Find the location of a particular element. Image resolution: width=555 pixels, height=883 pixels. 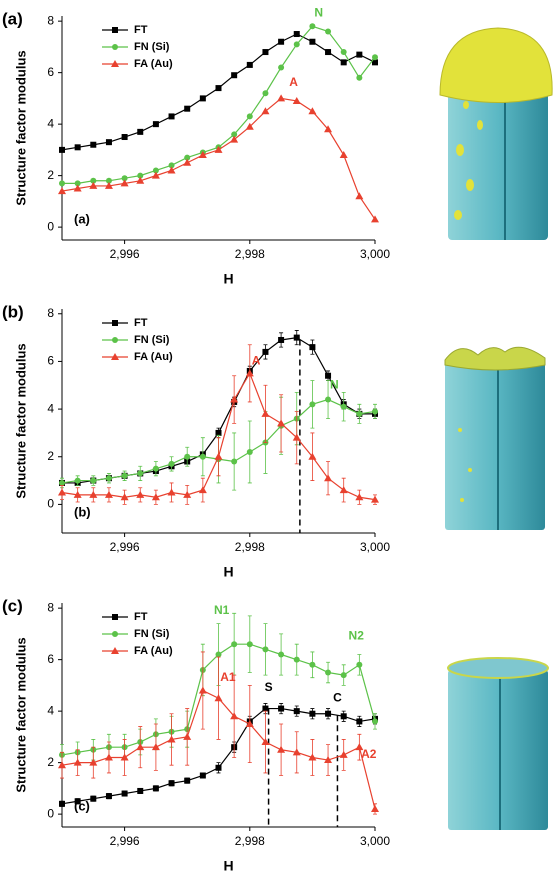

panel-label: (a) is located at coordinates (12, 18).